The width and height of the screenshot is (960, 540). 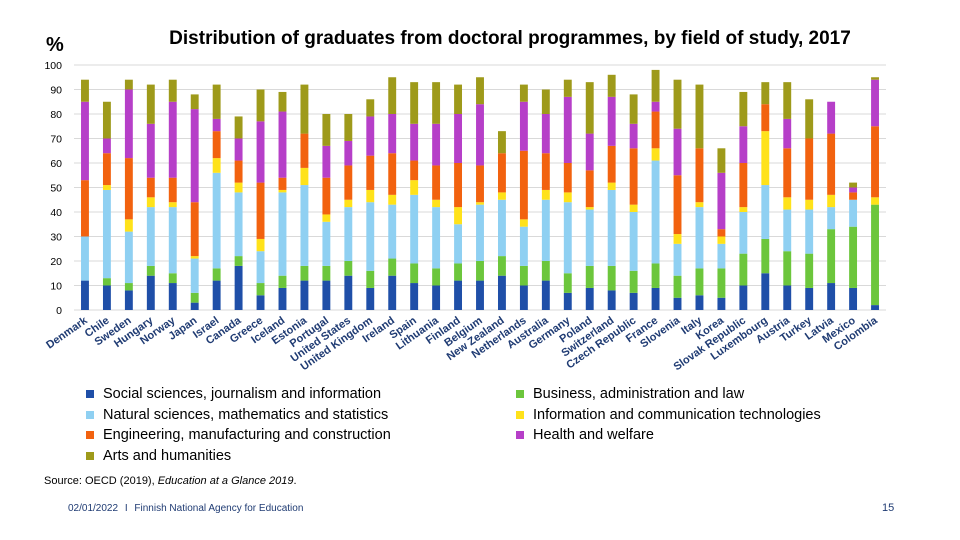 What do you see at coordinates (126, 508) in the screenshot?
I see `footer-separator: I` at bounding box center [126, 508].